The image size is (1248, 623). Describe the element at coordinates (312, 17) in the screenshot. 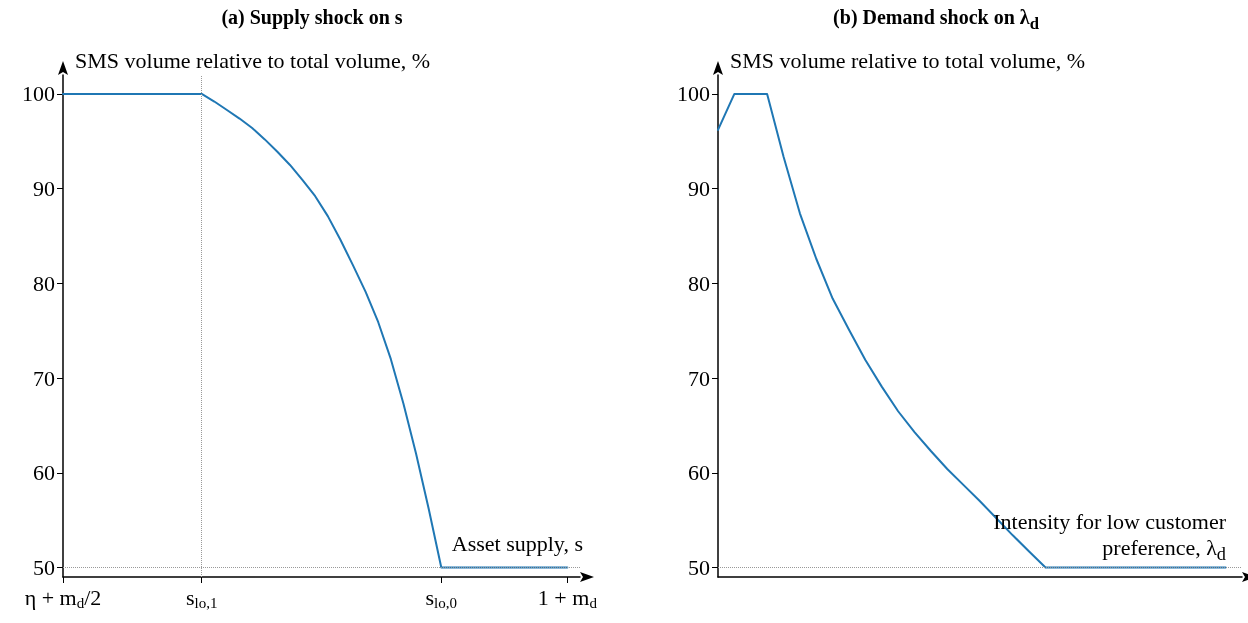

I see `chart-title: (a) Supply shock on s` at that location.